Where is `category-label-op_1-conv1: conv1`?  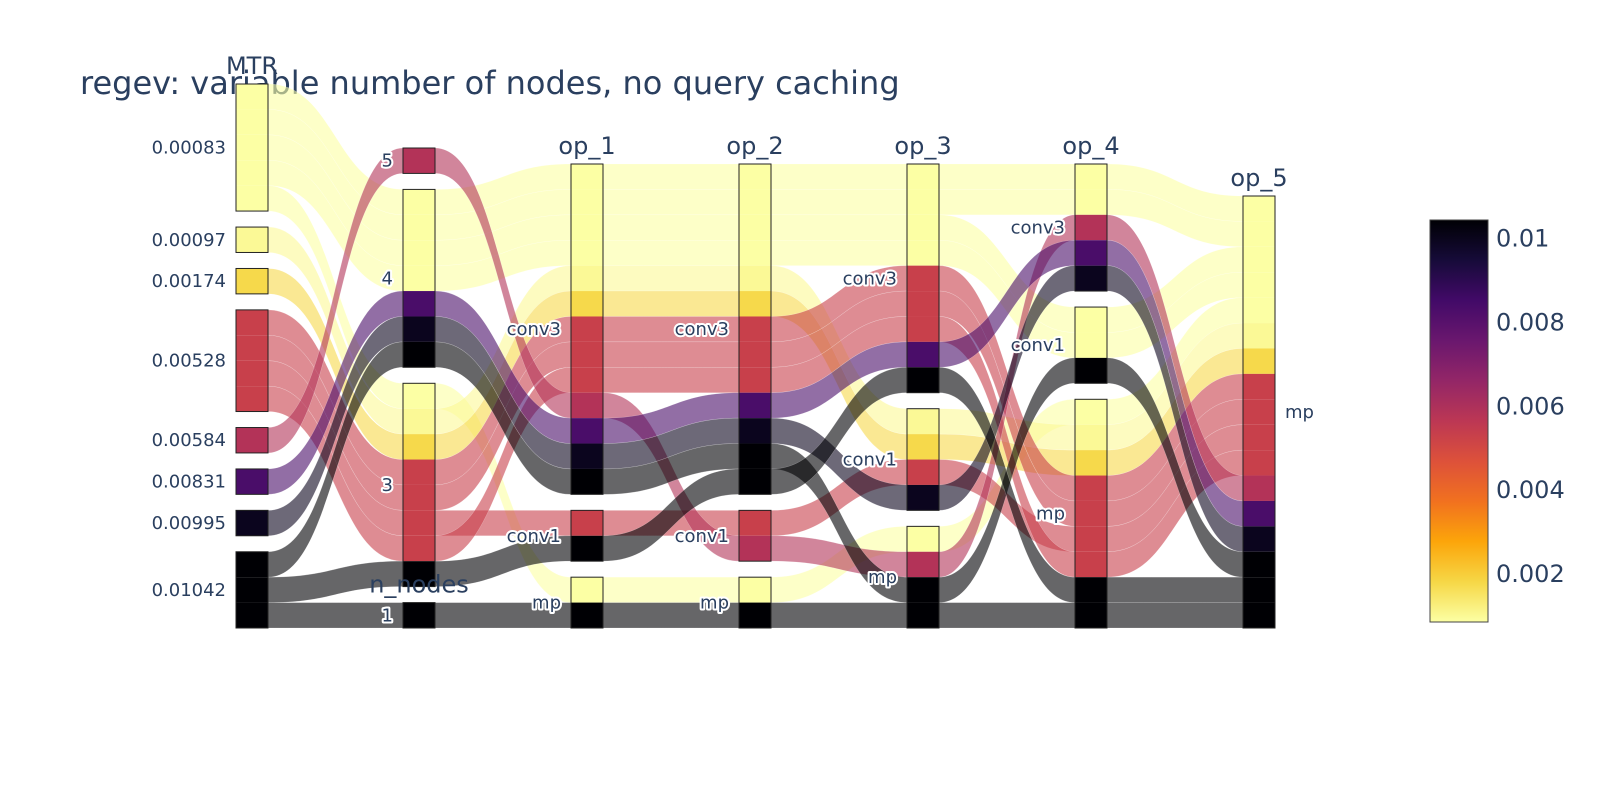
category-label-op_1-conv1: conv1 is located at coordinates (534, 536).